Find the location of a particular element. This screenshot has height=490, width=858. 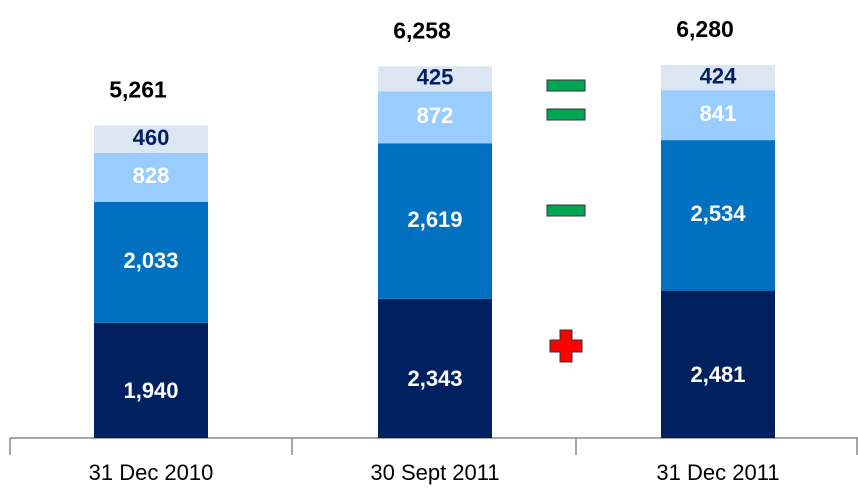

segment-label: 424 is located at coordinates (718, 75).